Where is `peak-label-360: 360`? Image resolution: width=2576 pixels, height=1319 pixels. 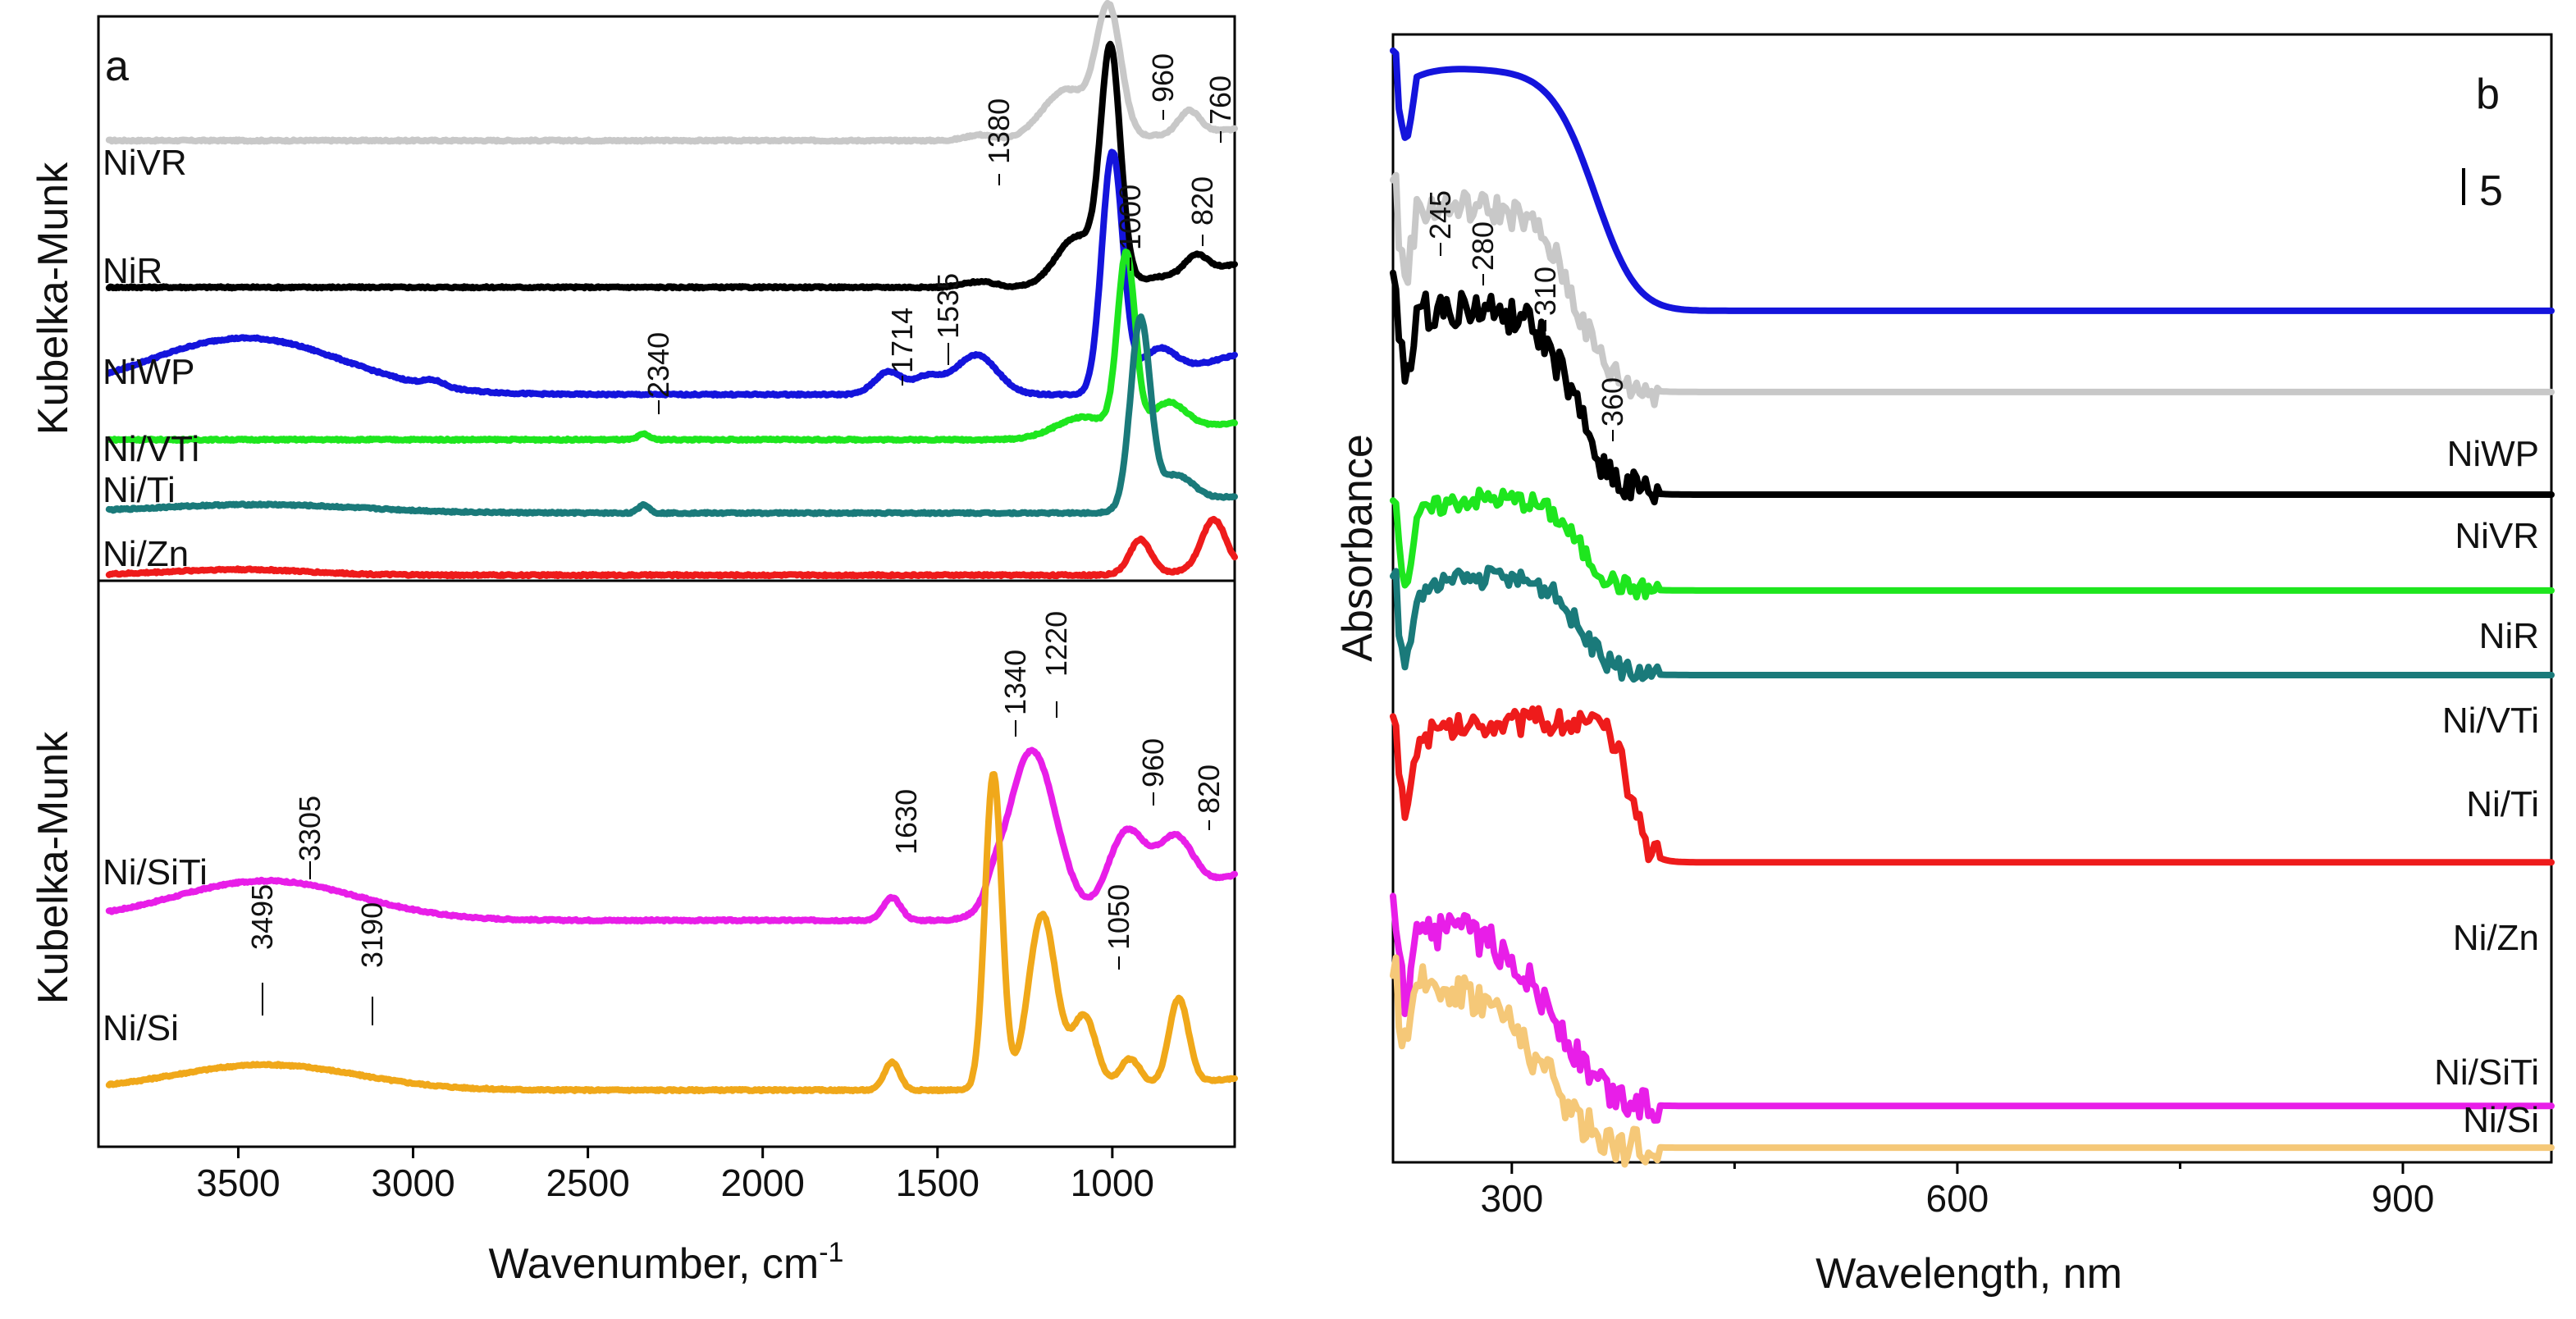 peak-label-360: 360 is located at coordinates (1613, 402).